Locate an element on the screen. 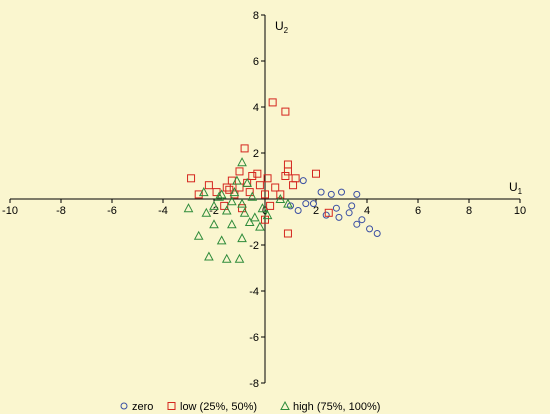  x-axis-label: U1 is located at coordinates (516, 188).